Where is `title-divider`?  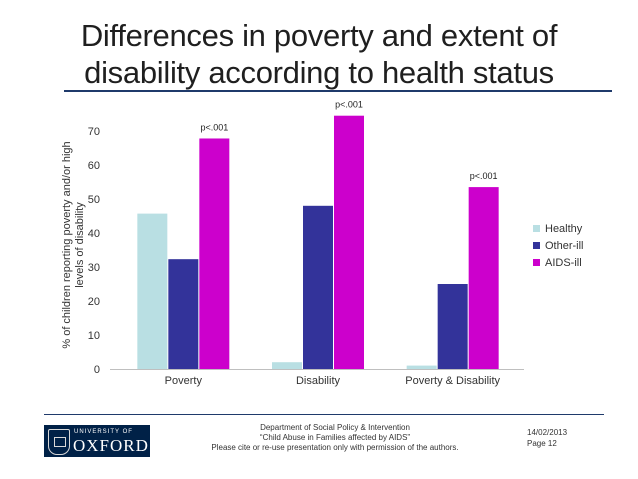 title-divider is located at coordinates (338, 91).